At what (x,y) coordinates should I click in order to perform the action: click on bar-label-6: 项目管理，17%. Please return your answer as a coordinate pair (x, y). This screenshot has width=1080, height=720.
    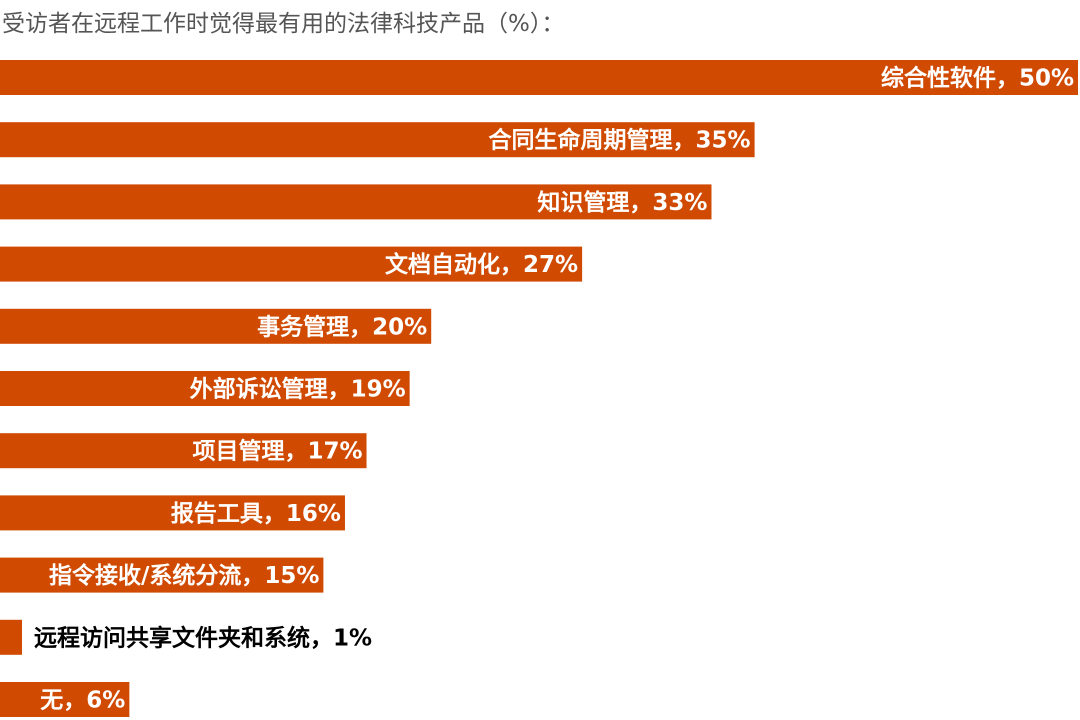
    Looking at the image, I should click on (277, 451).